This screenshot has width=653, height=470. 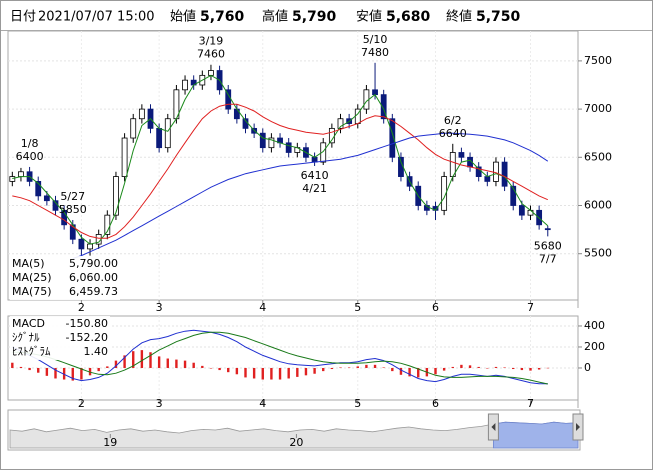 I want to click on legend-value: 6,459.73, so click(x=93, y=291).